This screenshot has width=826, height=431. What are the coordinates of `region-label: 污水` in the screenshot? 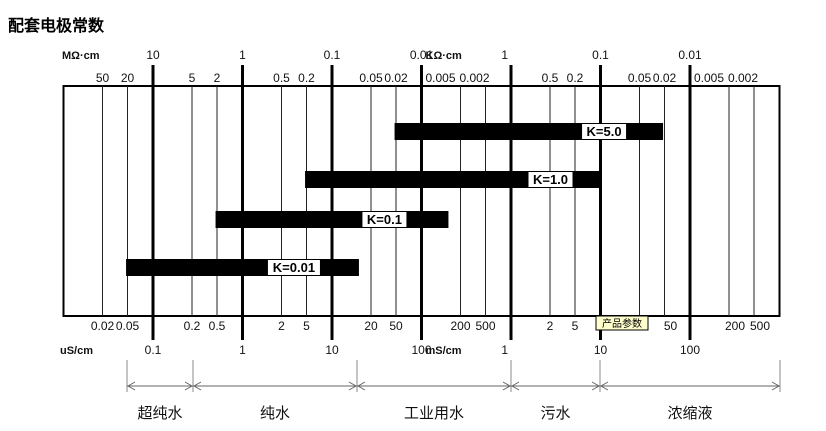 It's located at (555, 413).